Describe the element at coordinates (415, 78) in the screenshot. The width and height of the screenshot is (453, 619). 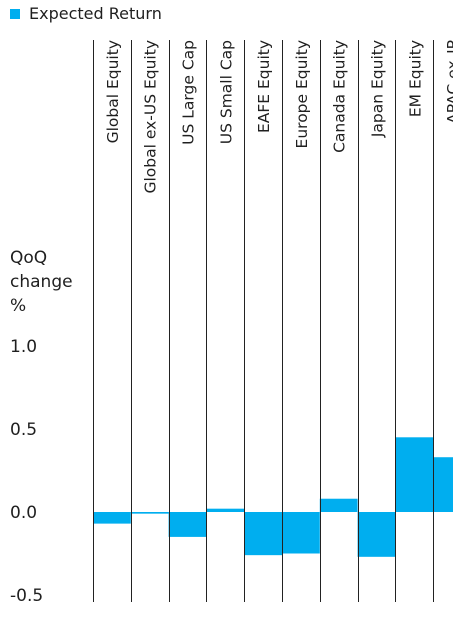
I see `category-label: EM Equity` at that location.